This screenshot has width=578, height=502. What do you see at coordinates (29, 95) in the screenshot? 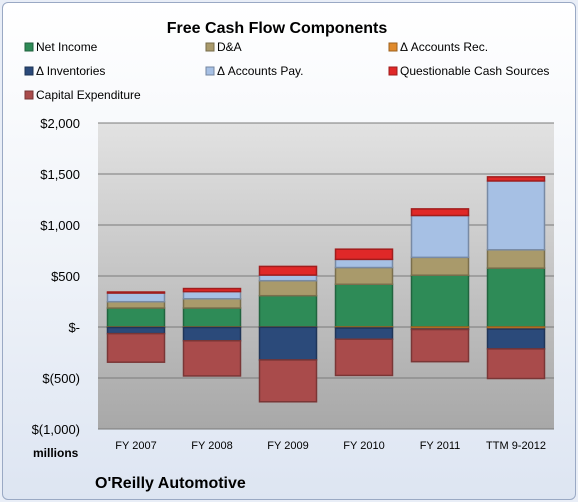
I see `legend-swatch-capital-expenditure` at bounding box center [29, 95].